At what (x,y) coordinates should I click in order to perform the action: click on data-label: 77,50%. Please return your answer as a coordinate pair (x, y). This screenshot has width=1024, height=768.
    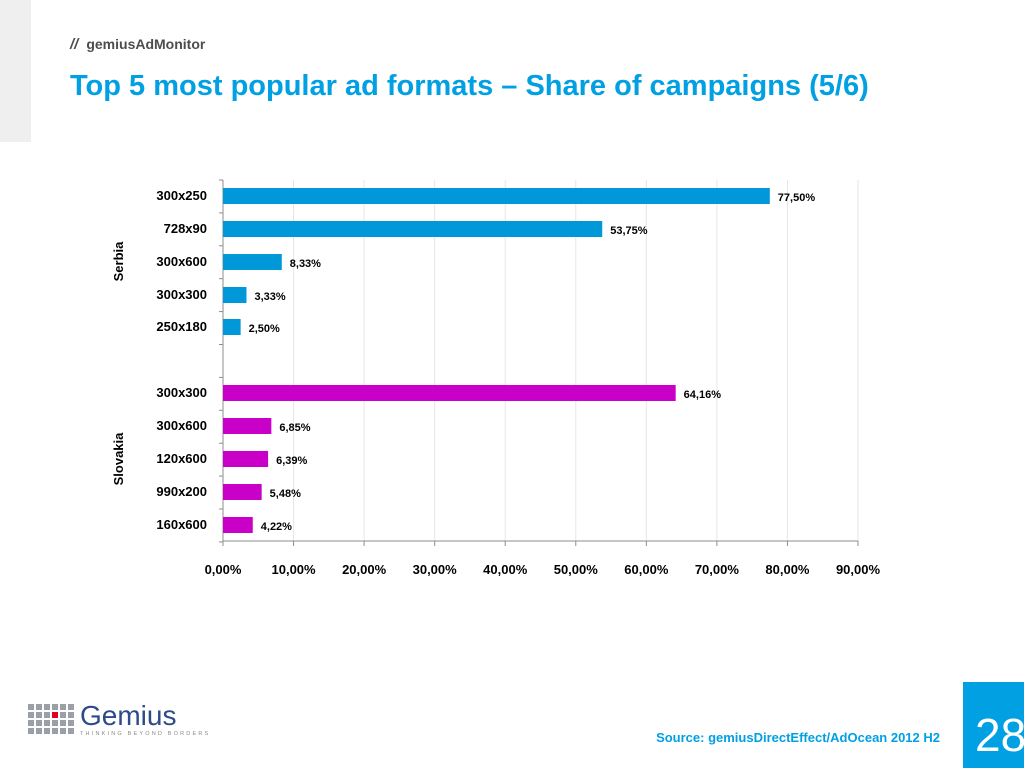
    Looking at the image, I should click on (797, 198).